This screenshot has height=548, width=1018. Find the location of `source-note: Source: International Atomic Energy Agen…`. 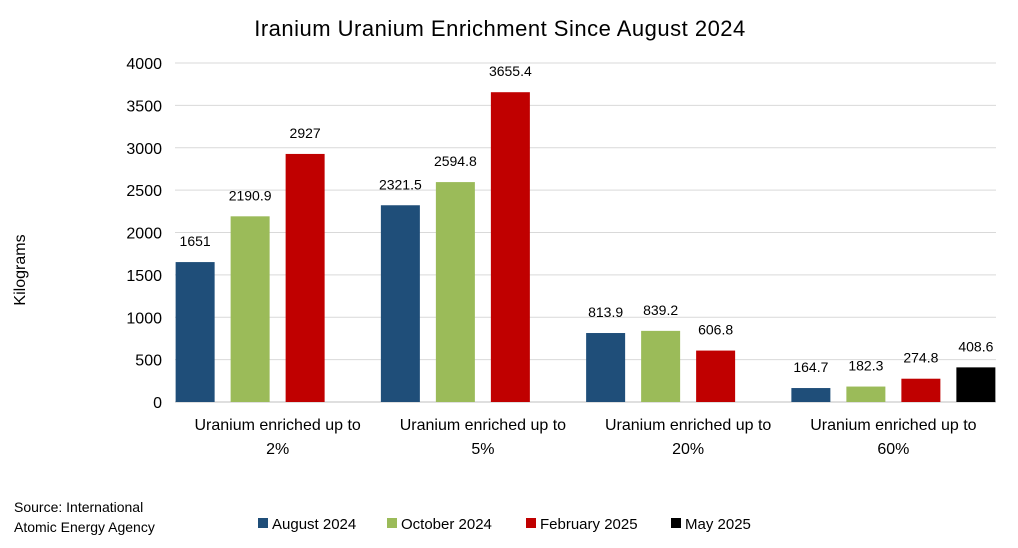

source-note: Source: International Atomic Energy Agen… is located at coordinates (99, 517).